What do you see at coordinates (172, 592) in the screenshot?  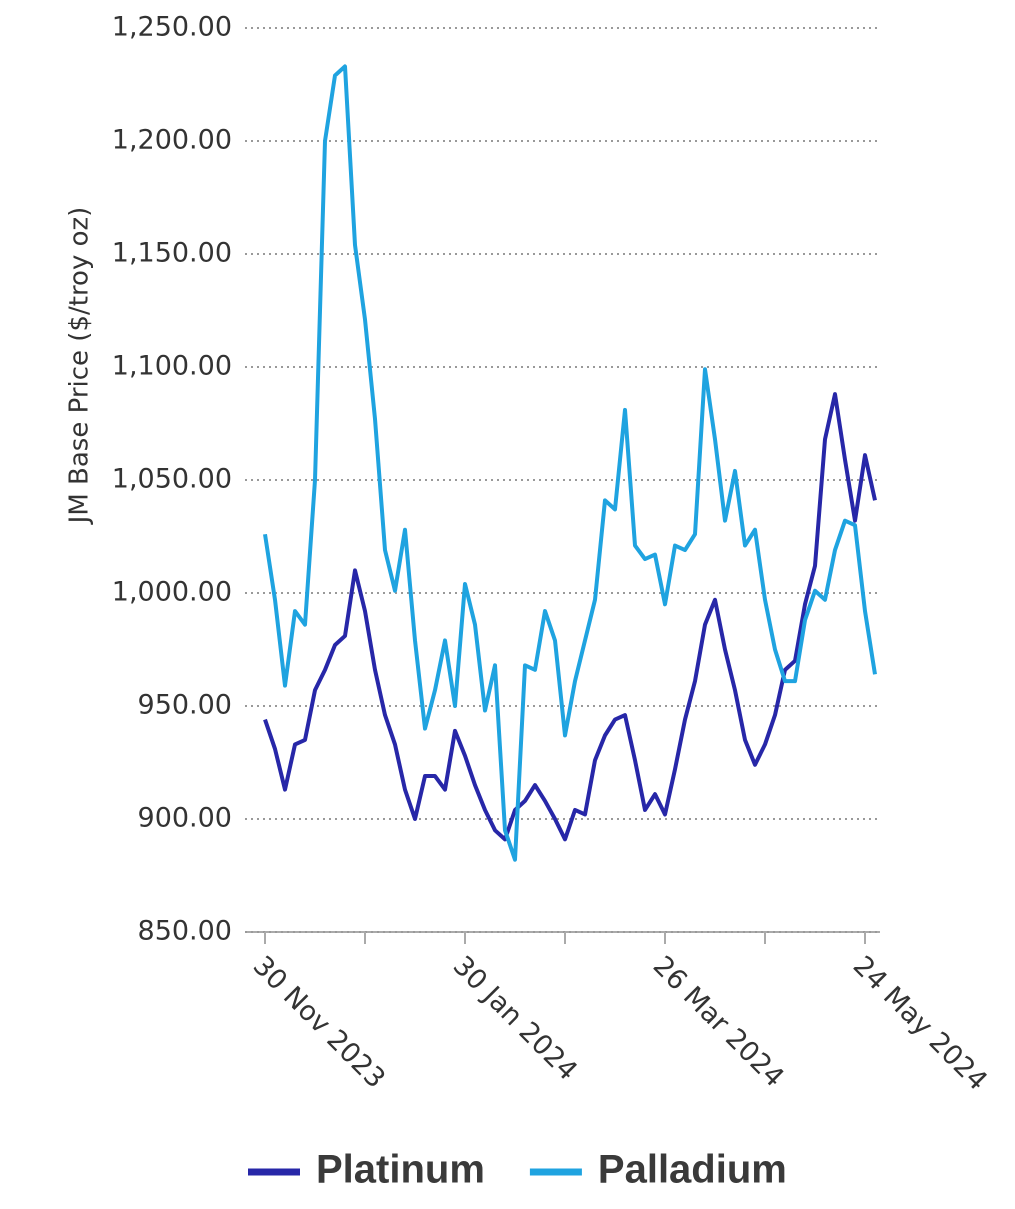 I see `y-tick-label: 1,000.00` at bounding box center [172, 592].